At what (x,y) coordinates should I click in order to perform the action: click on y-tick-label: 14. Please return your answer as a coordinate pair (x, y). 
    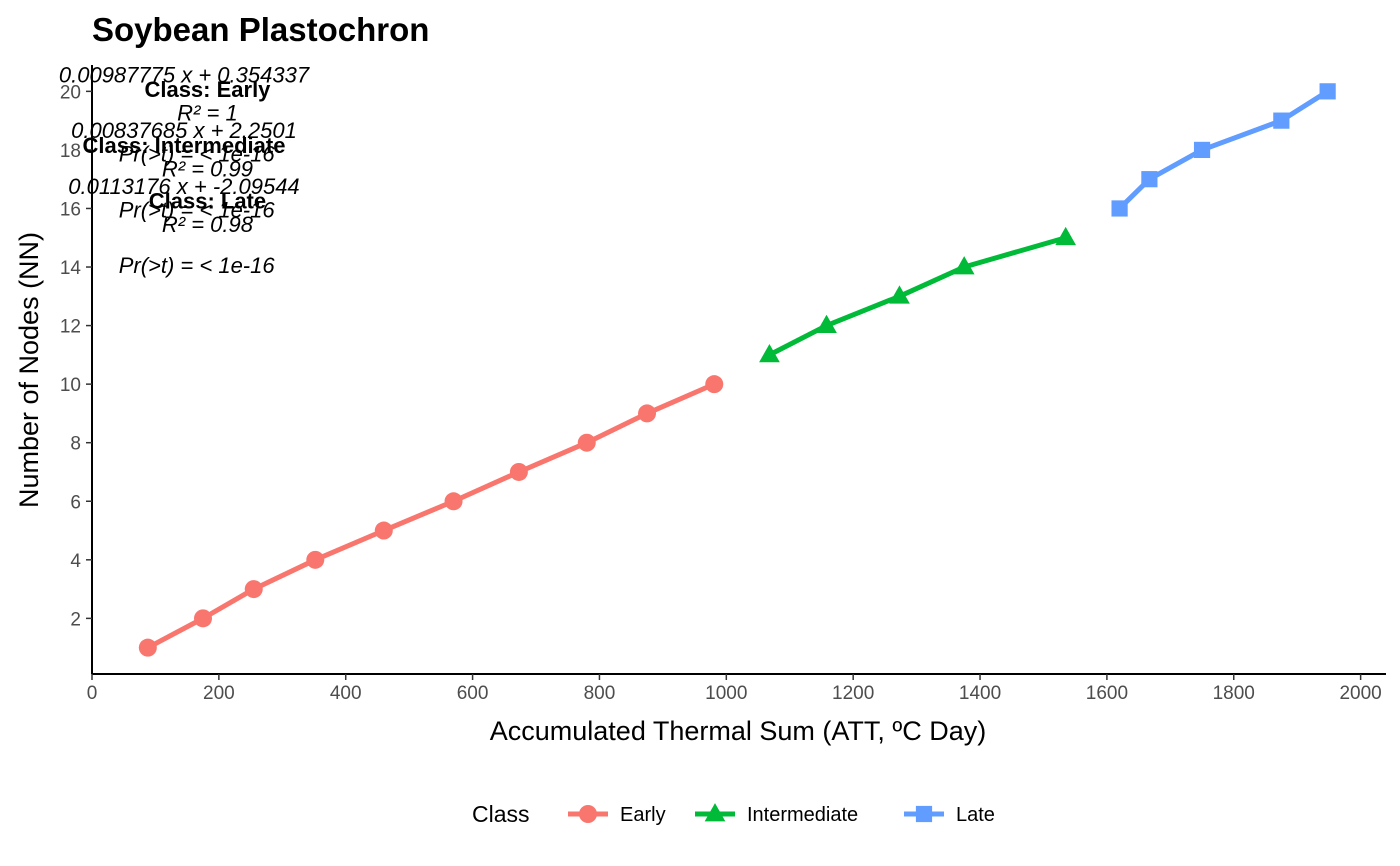
    Looking at the image, I should click on (71, 268).